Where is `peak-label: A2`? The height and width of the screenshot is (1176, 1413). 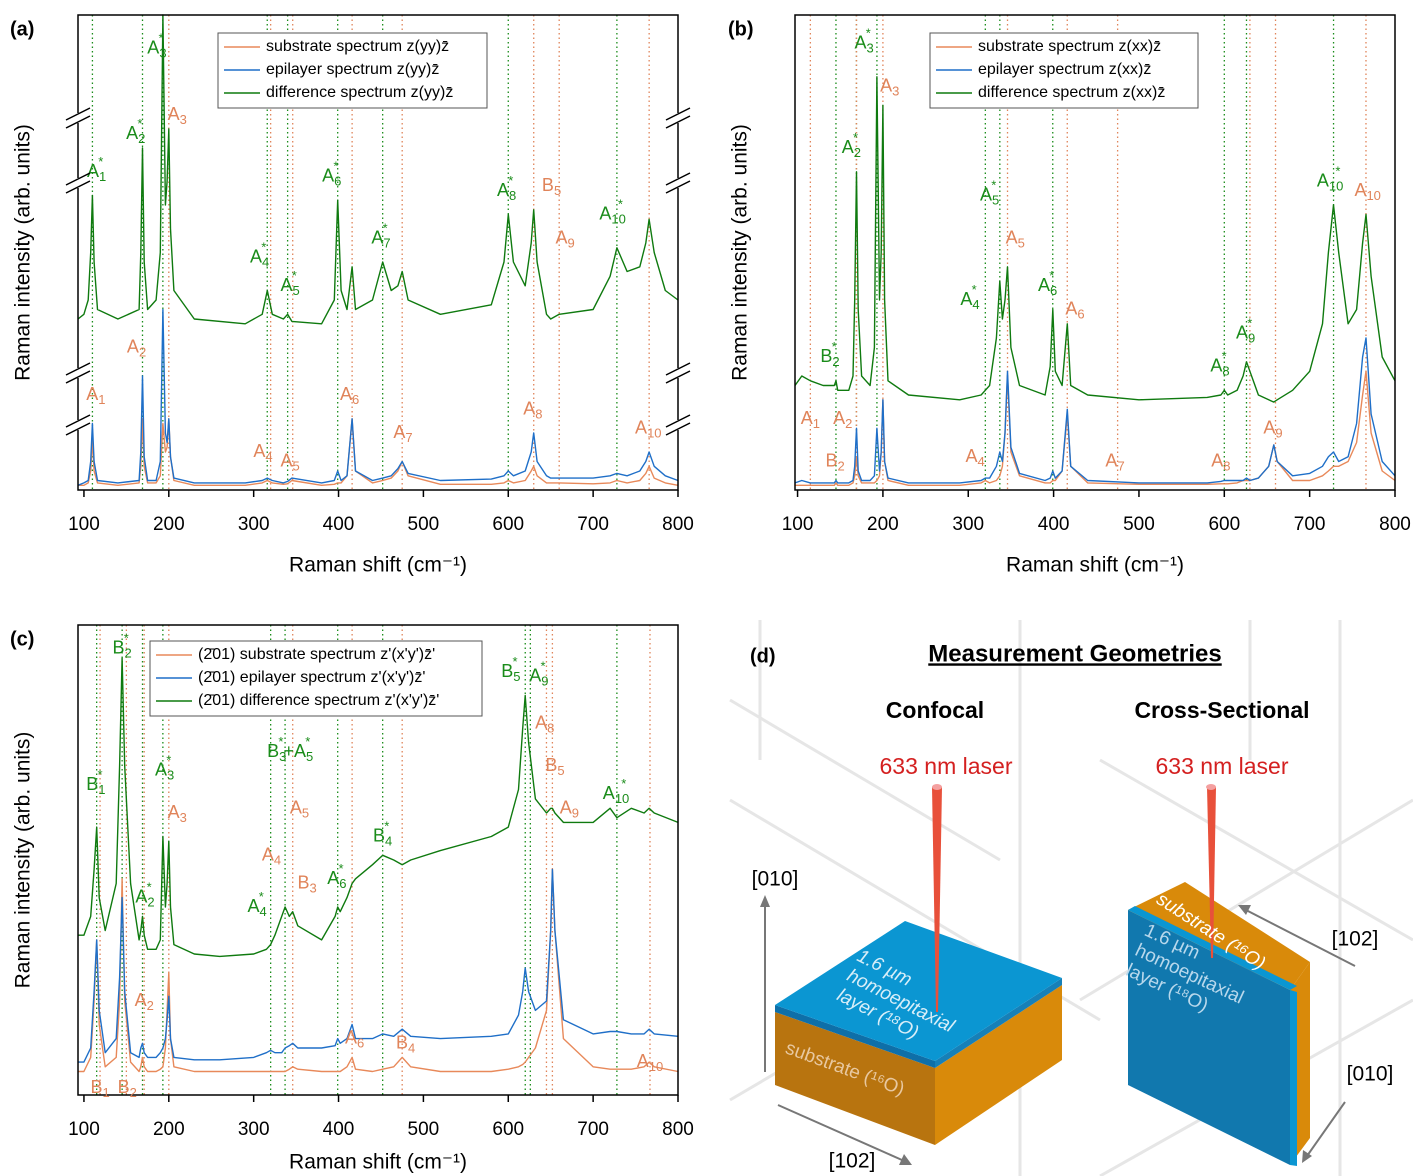
peak-label: A2 is located at coordinates (842, 420).